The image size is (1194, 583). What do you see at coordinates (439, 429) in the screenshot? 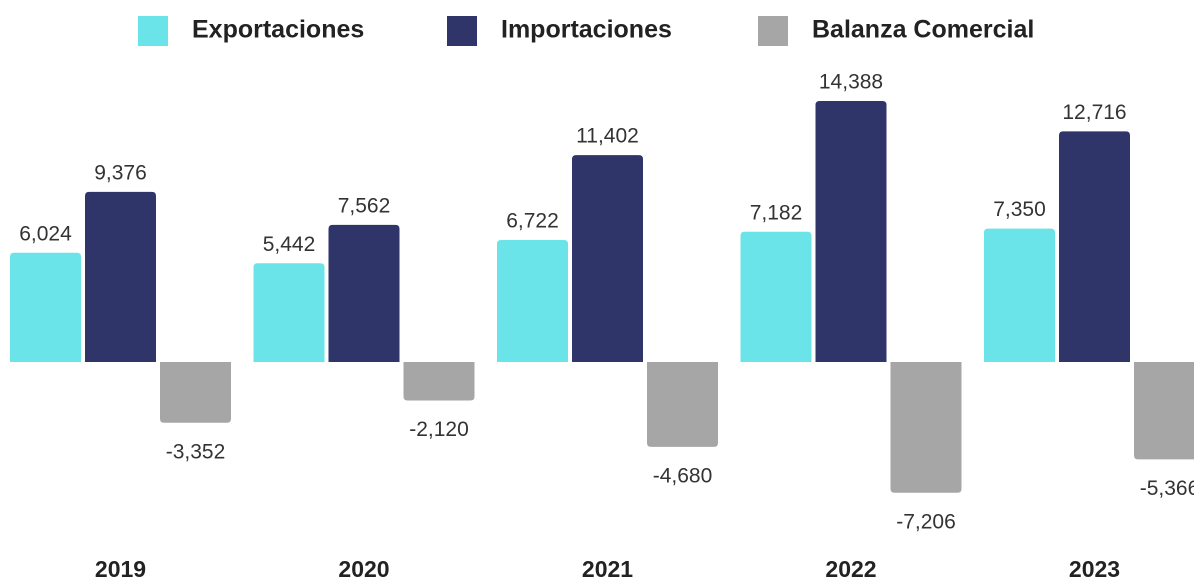
I see `value-label: -2,120` at bounding box center [439, 429].